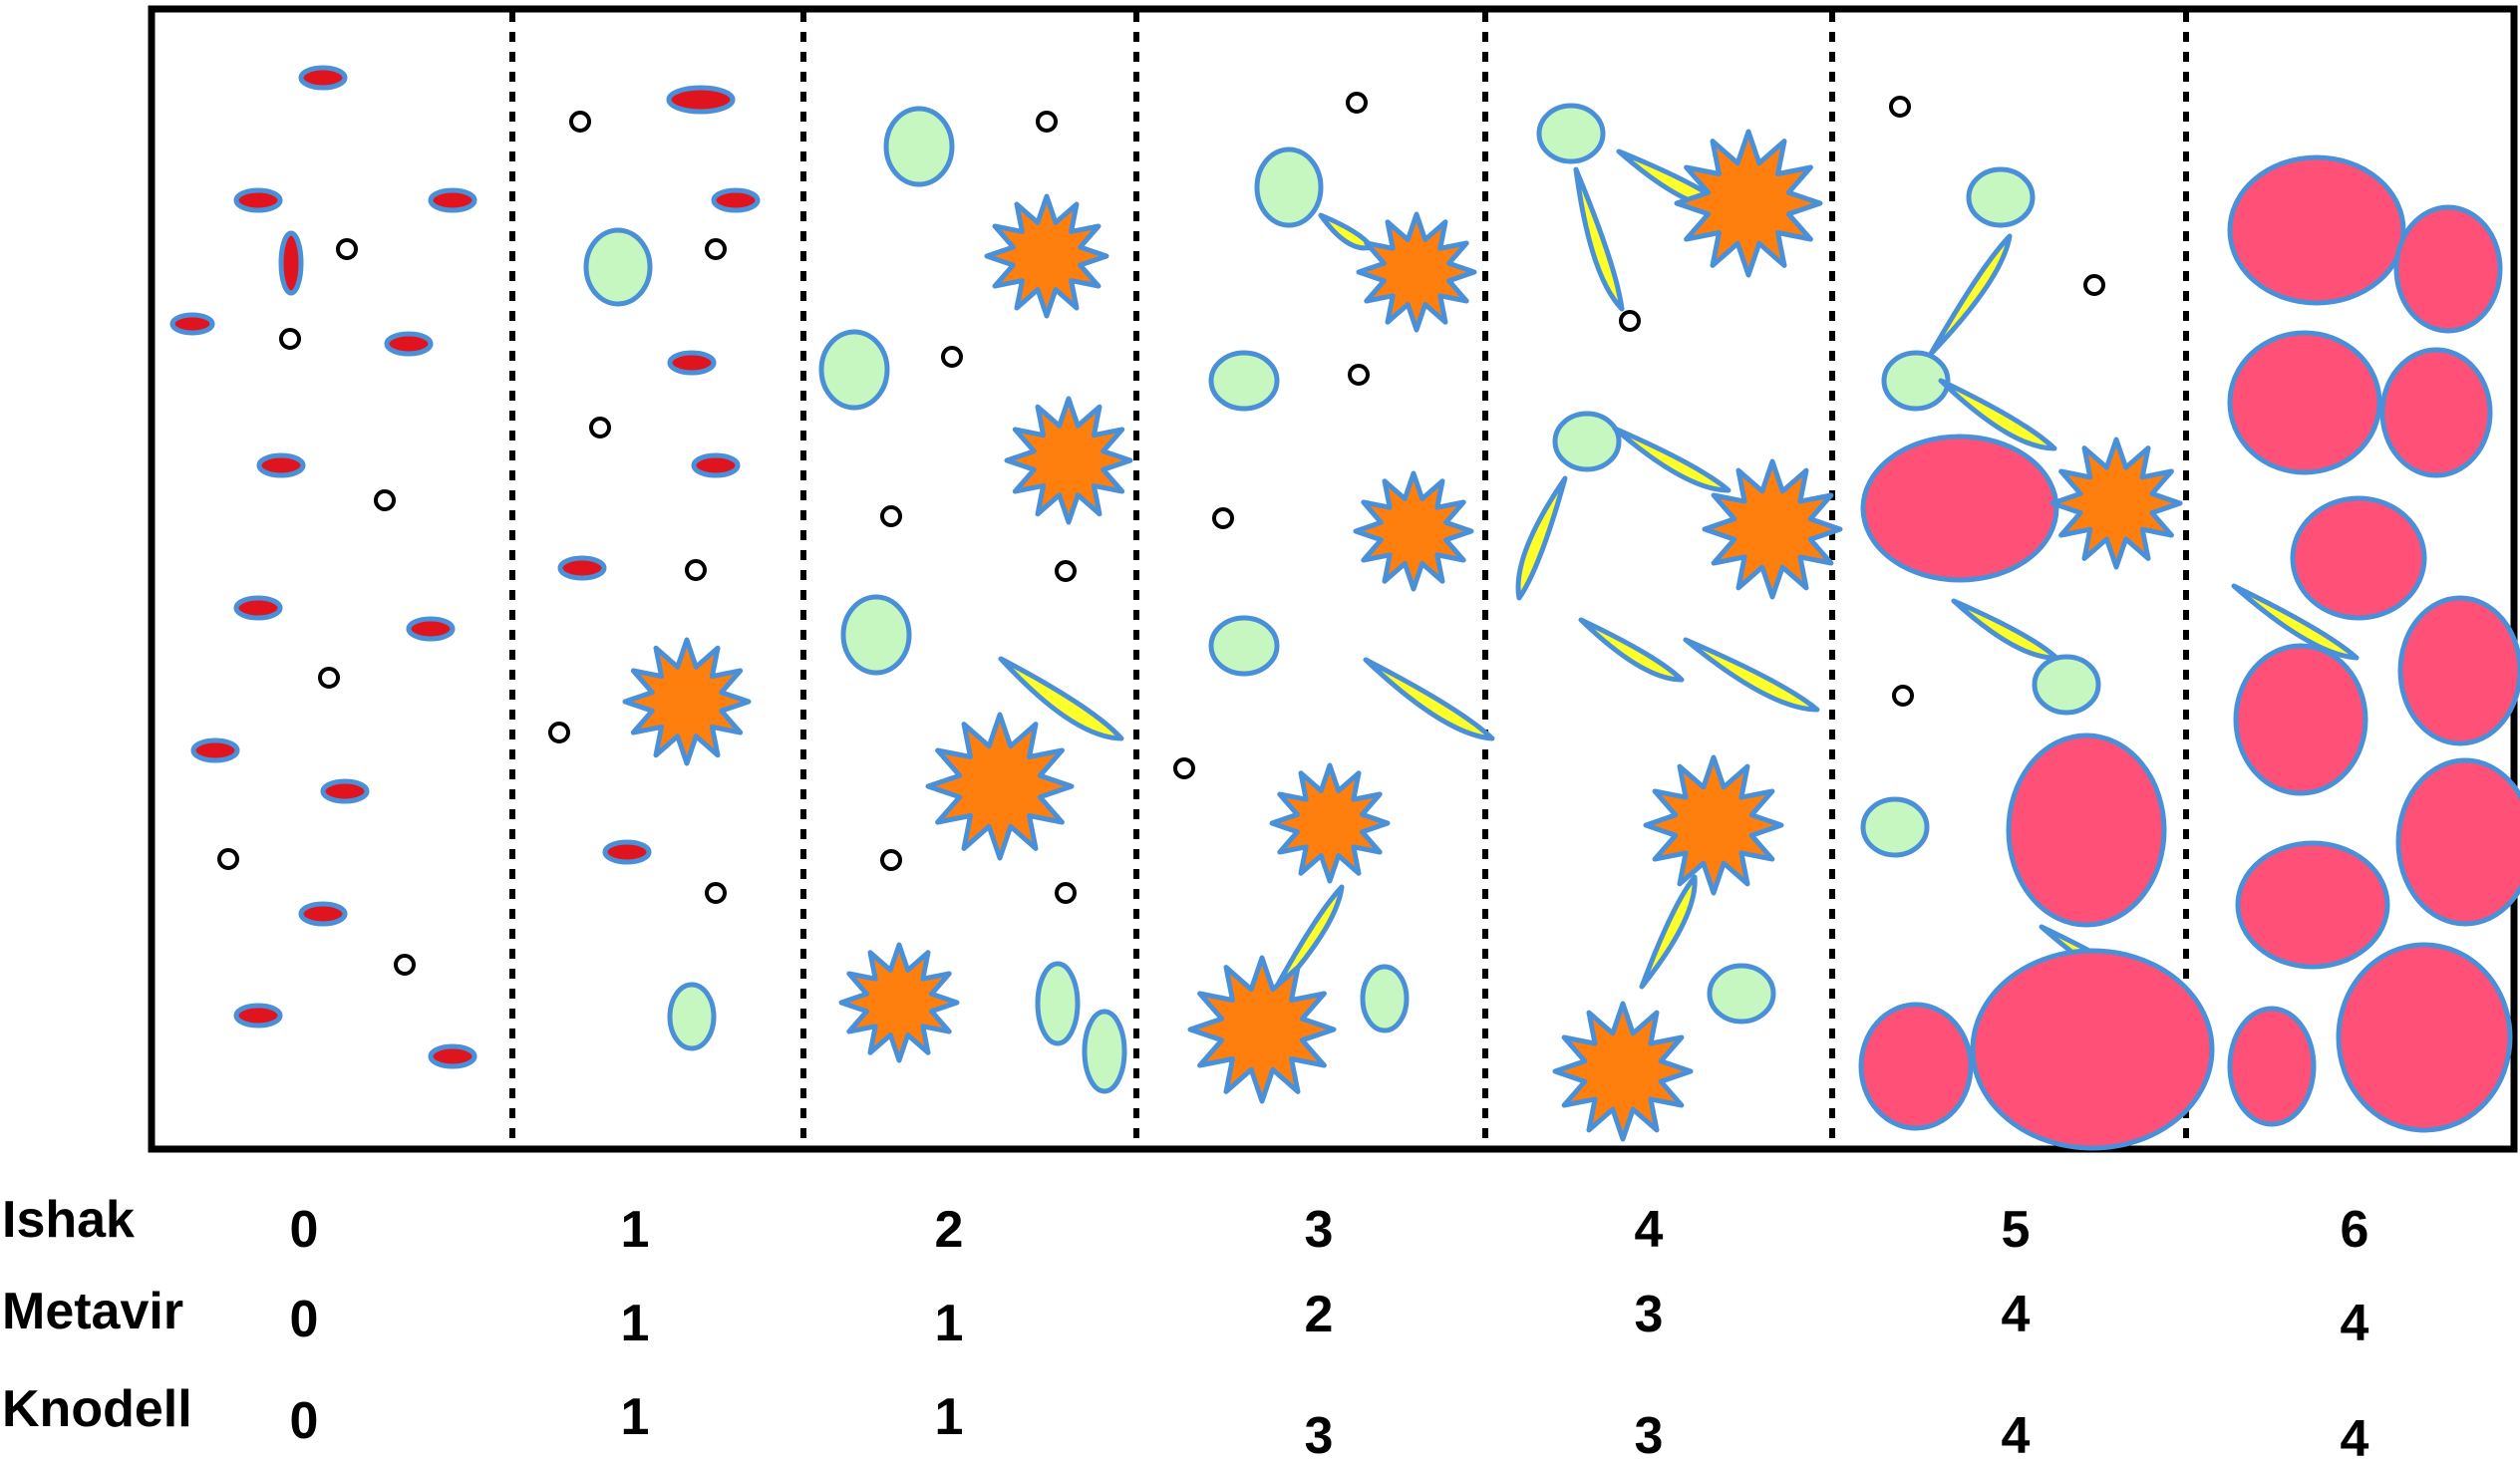 The width and height of the screenshot is (2520, 1468). What do you see at coordinates (304, 1320) in the screenshot?
I see `score-metavir-stage-0: 0` at bounding box center [304, 1320].